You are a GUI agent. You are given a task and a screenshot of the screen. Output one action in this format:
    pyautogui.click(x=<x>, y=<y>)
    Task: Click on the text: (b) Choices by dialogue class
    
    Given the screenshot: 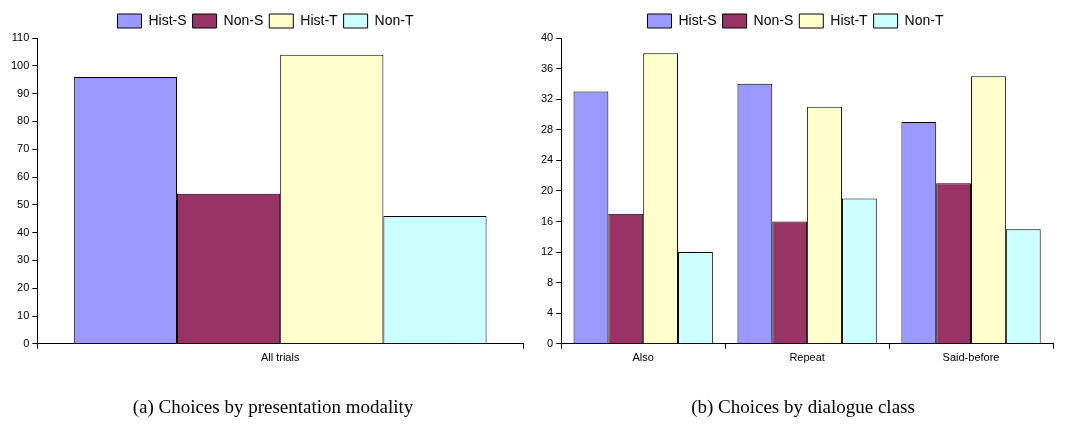 What is the action you would take?
    pyautogui.click(x=803, y=407)
    